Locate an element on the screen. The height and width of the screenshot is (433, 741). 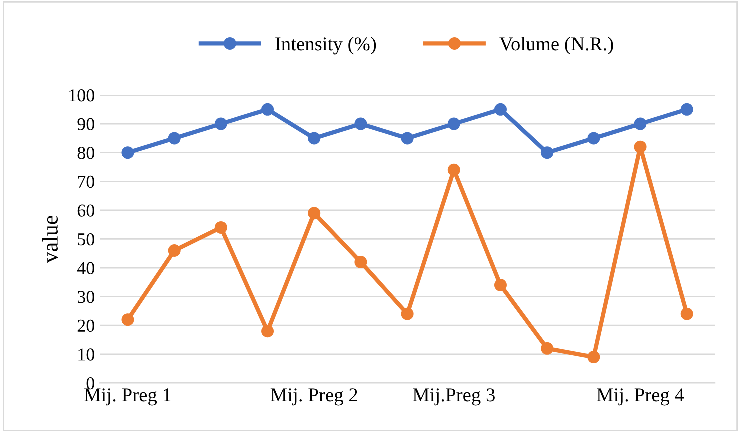
y-tick-label: 10 is located at coordinates (86, 354).